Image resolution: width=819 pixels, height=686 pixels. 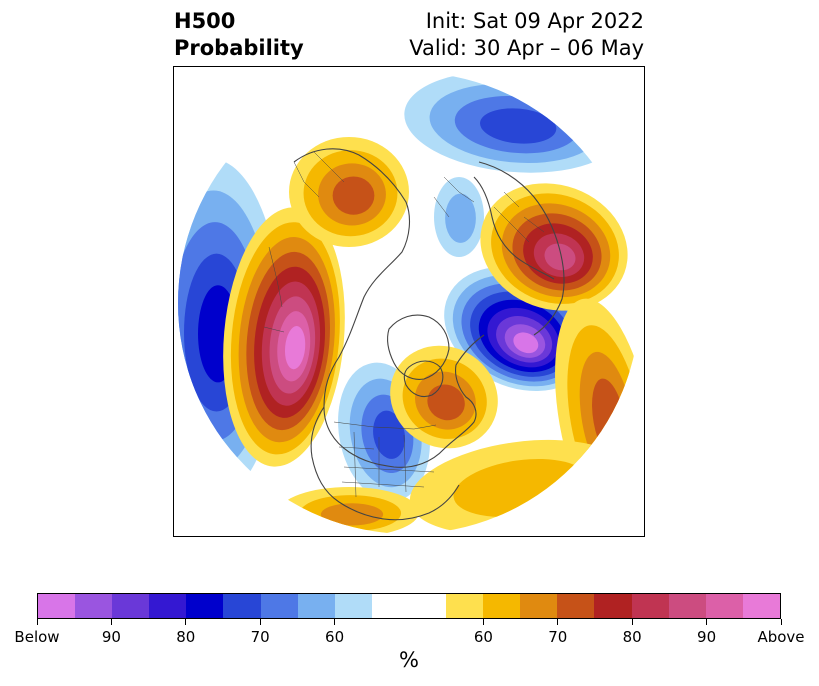 I want to click on above-alaska-north-region, so click(x=349, y=192).